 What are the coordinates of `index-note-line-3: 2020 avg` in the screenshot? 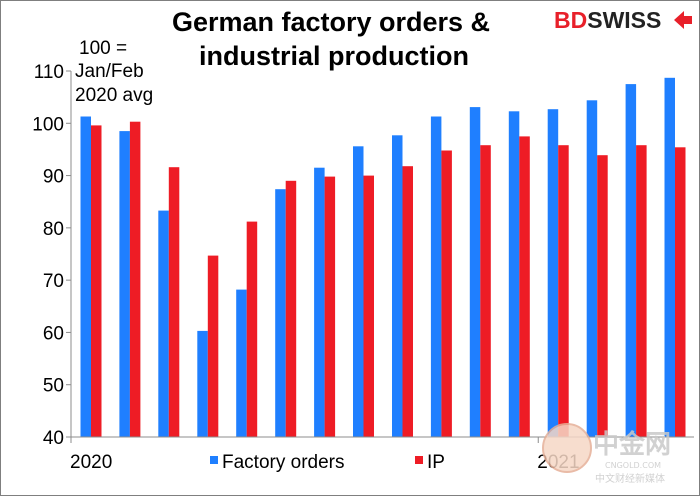 It's located at (114, 95).